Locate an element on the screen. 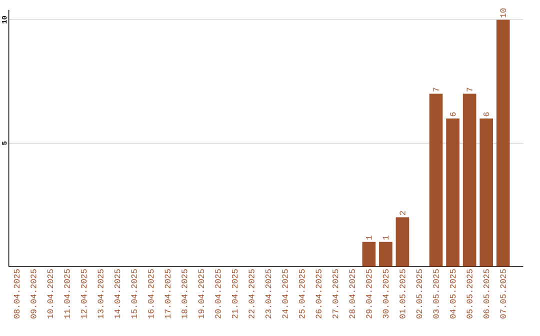 This screenshot has width=540, height=336. x-tick-label: 28.04.2025 is located at coordinates (352, 293).